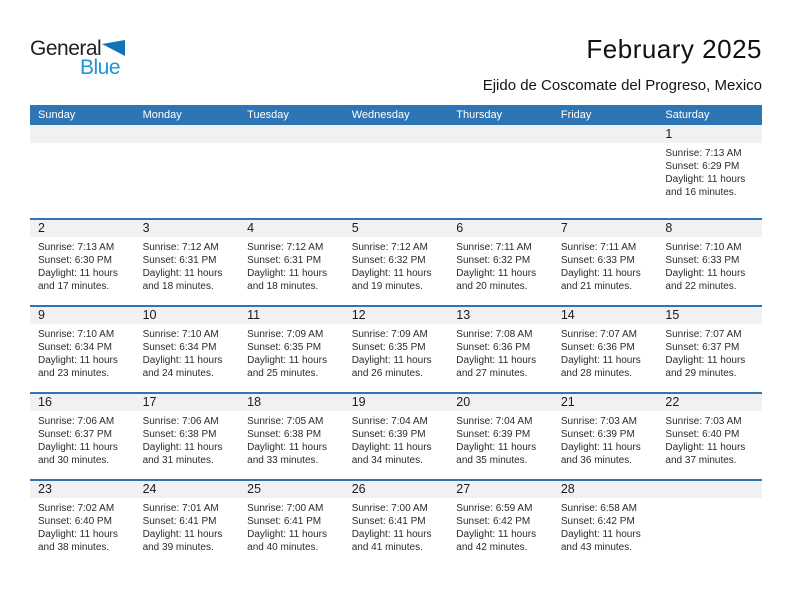 This screenshot has height=612, width=792. What do you see at coordinates (479, 115) in the screenshot?
I see `weekday-thursday: Thursday` at bounding box center [479, 115].